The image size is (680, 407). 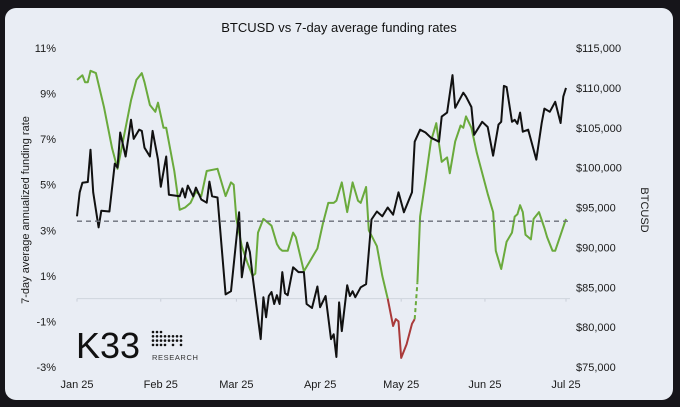 What do you see at coordinates (598, 89) in the screenshot?
I see `y-right-tick-label: $110,000` at bounding box center [598, 89].